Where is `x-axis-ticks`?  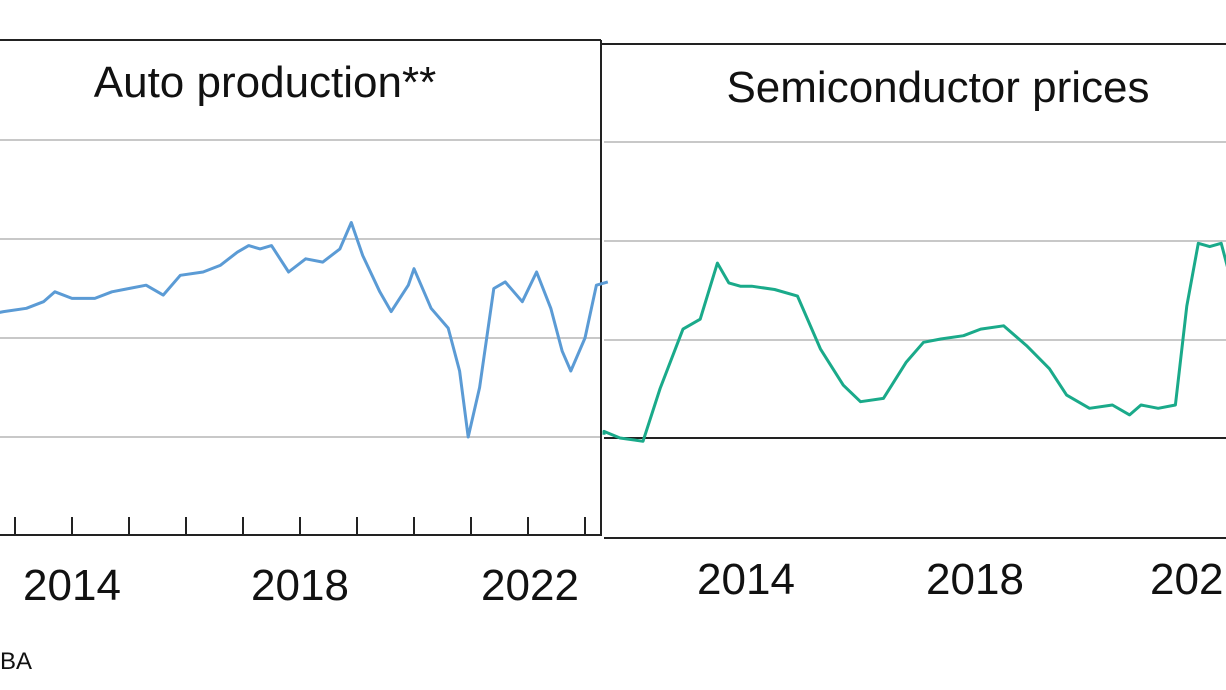
x-axis-ticks is located at coordinates (300, 526).